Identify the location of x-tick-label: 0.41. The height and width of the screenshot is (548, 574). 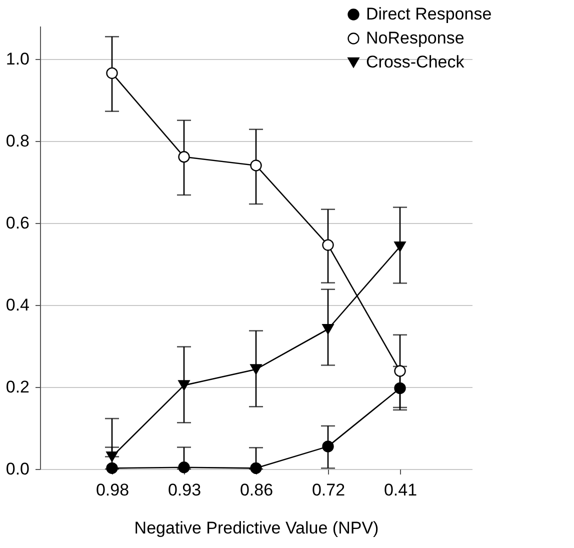
(401, 490).